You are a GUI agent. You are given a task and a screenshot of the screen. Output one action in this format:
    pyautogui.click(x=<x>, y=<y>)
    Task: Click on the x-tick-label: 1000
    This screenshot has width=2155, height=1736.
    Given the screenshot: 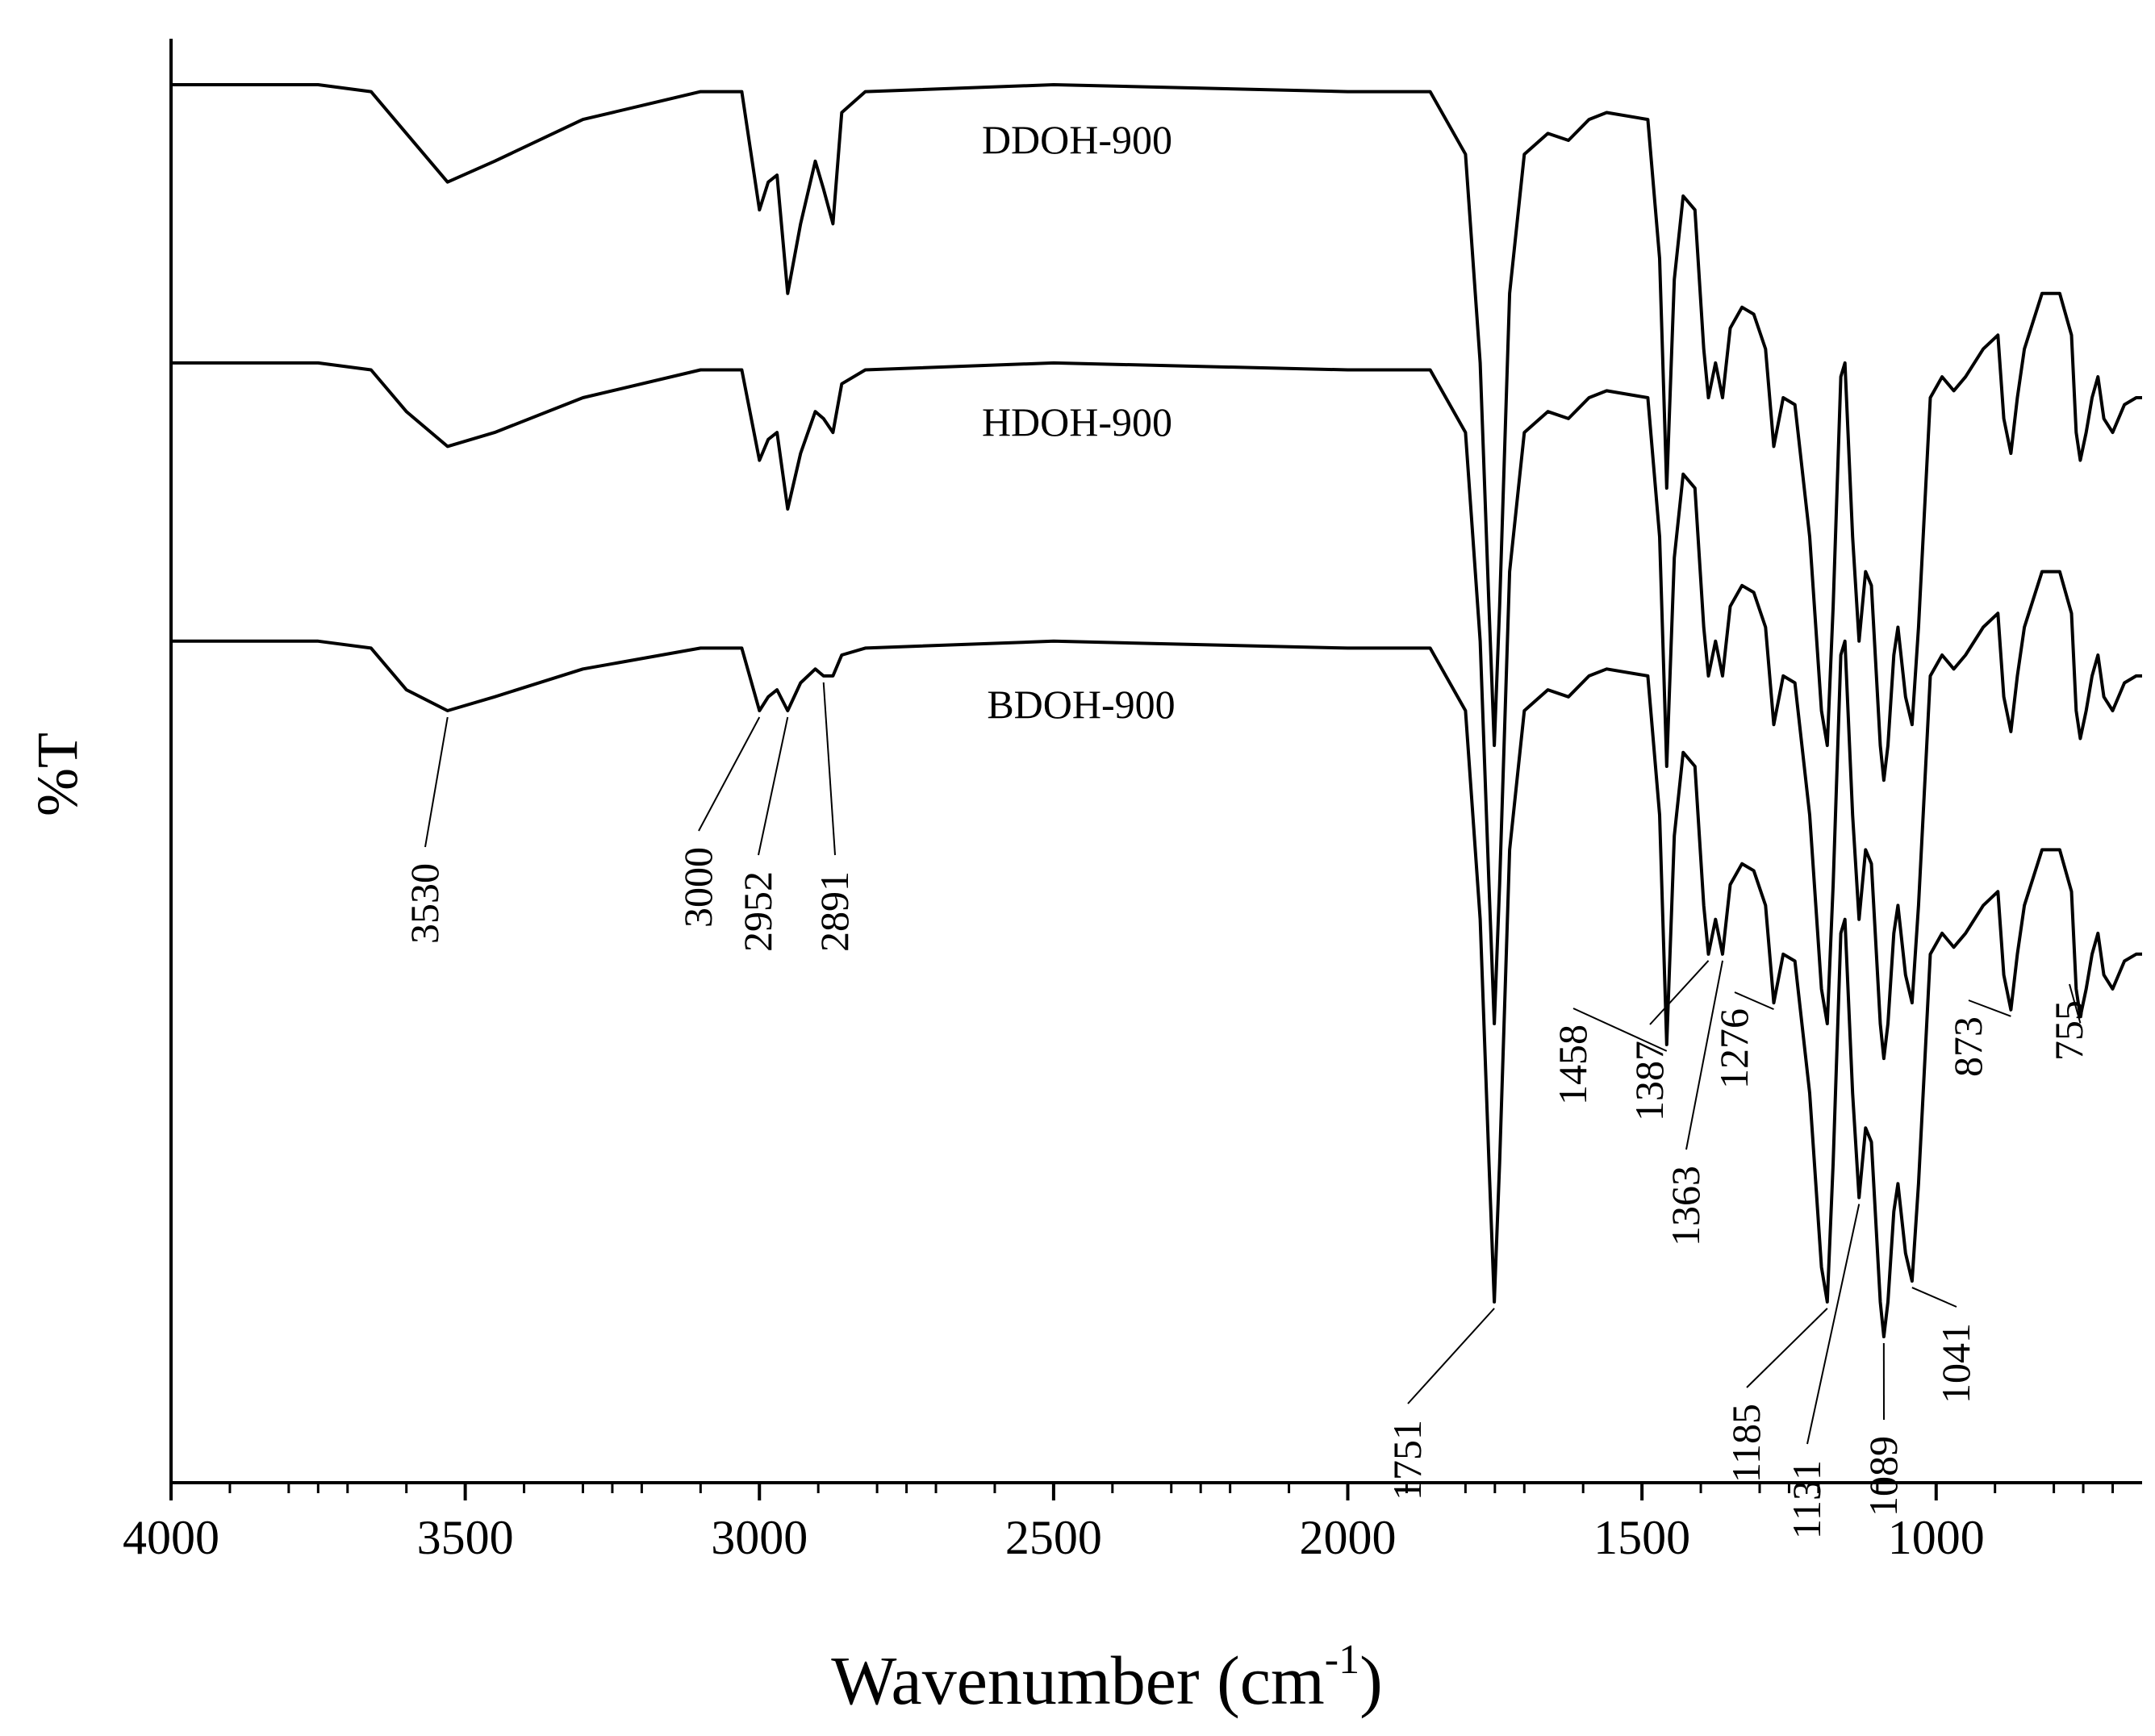 What is the action you would take?
    pyautogui.click(x=1936, y=1538)
    